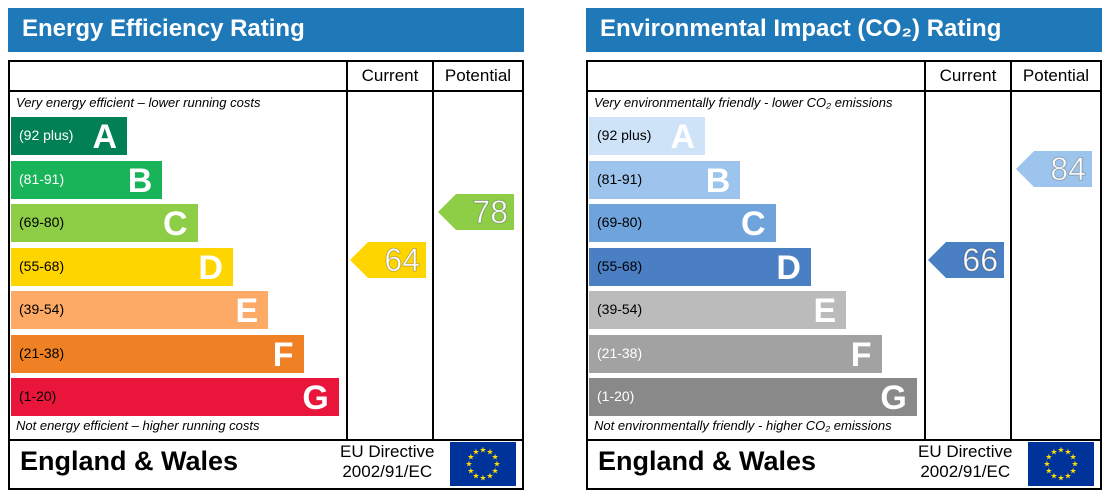  I want to click on potential-rating-value: 78, so click(490, 212).